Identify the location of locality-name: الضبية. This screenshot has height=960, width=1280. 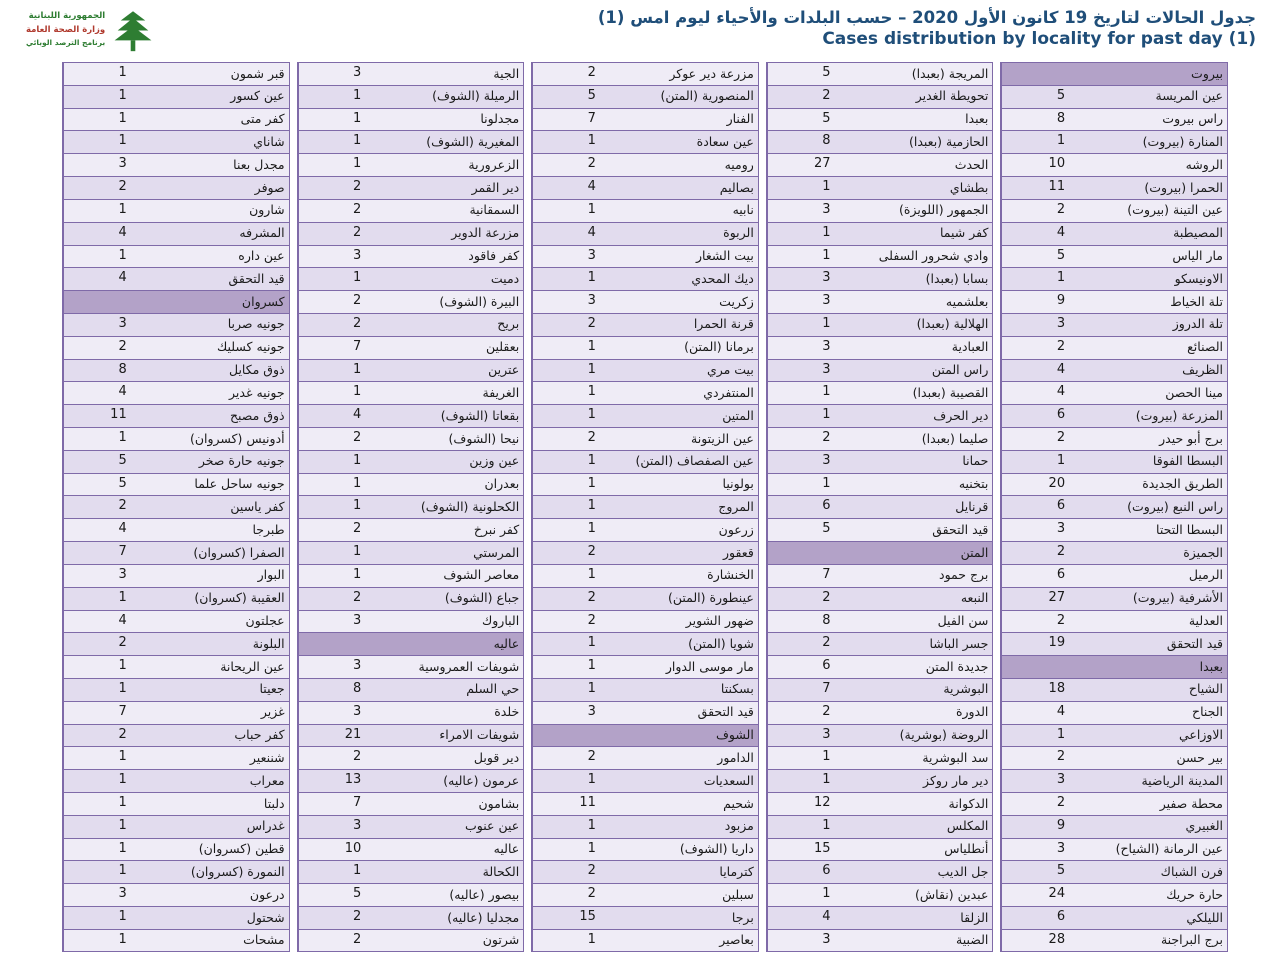
(972, 940).